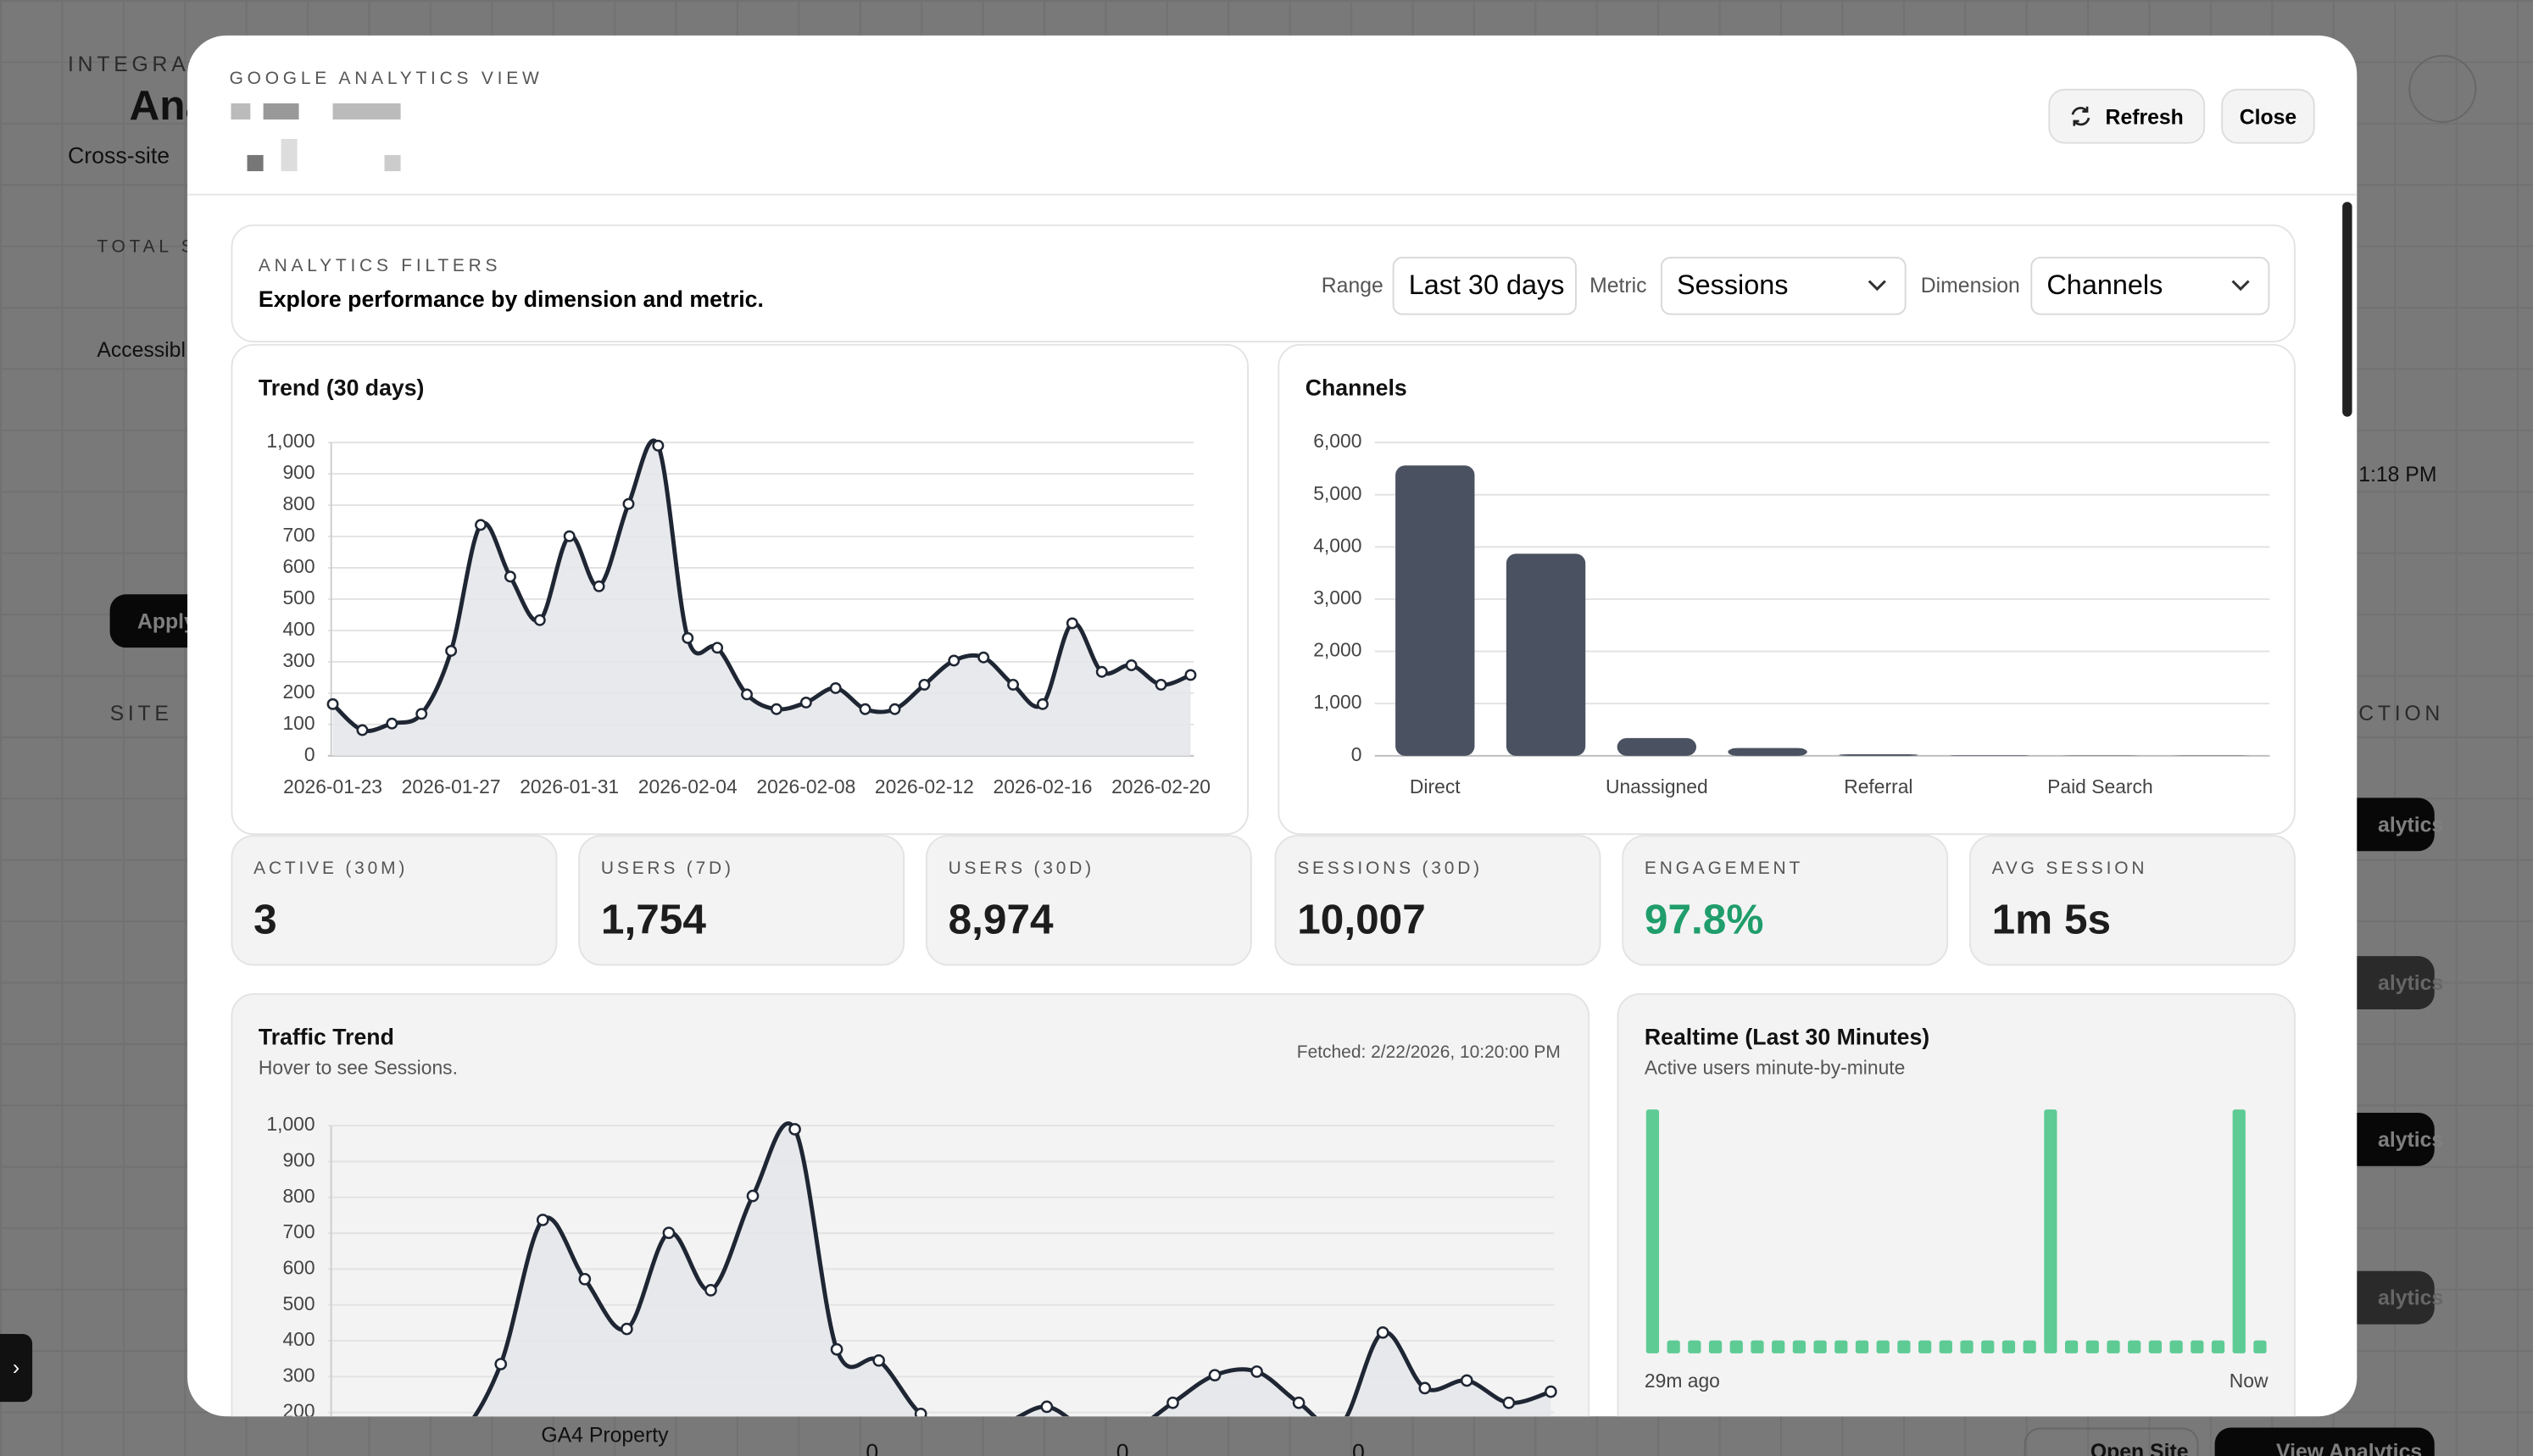 This screenshot has width=2533, height=1456. Describe the element at coordinates (331, 869) in the screenshot. I see `kpi-label: ACTIVE (30M)` at that location.